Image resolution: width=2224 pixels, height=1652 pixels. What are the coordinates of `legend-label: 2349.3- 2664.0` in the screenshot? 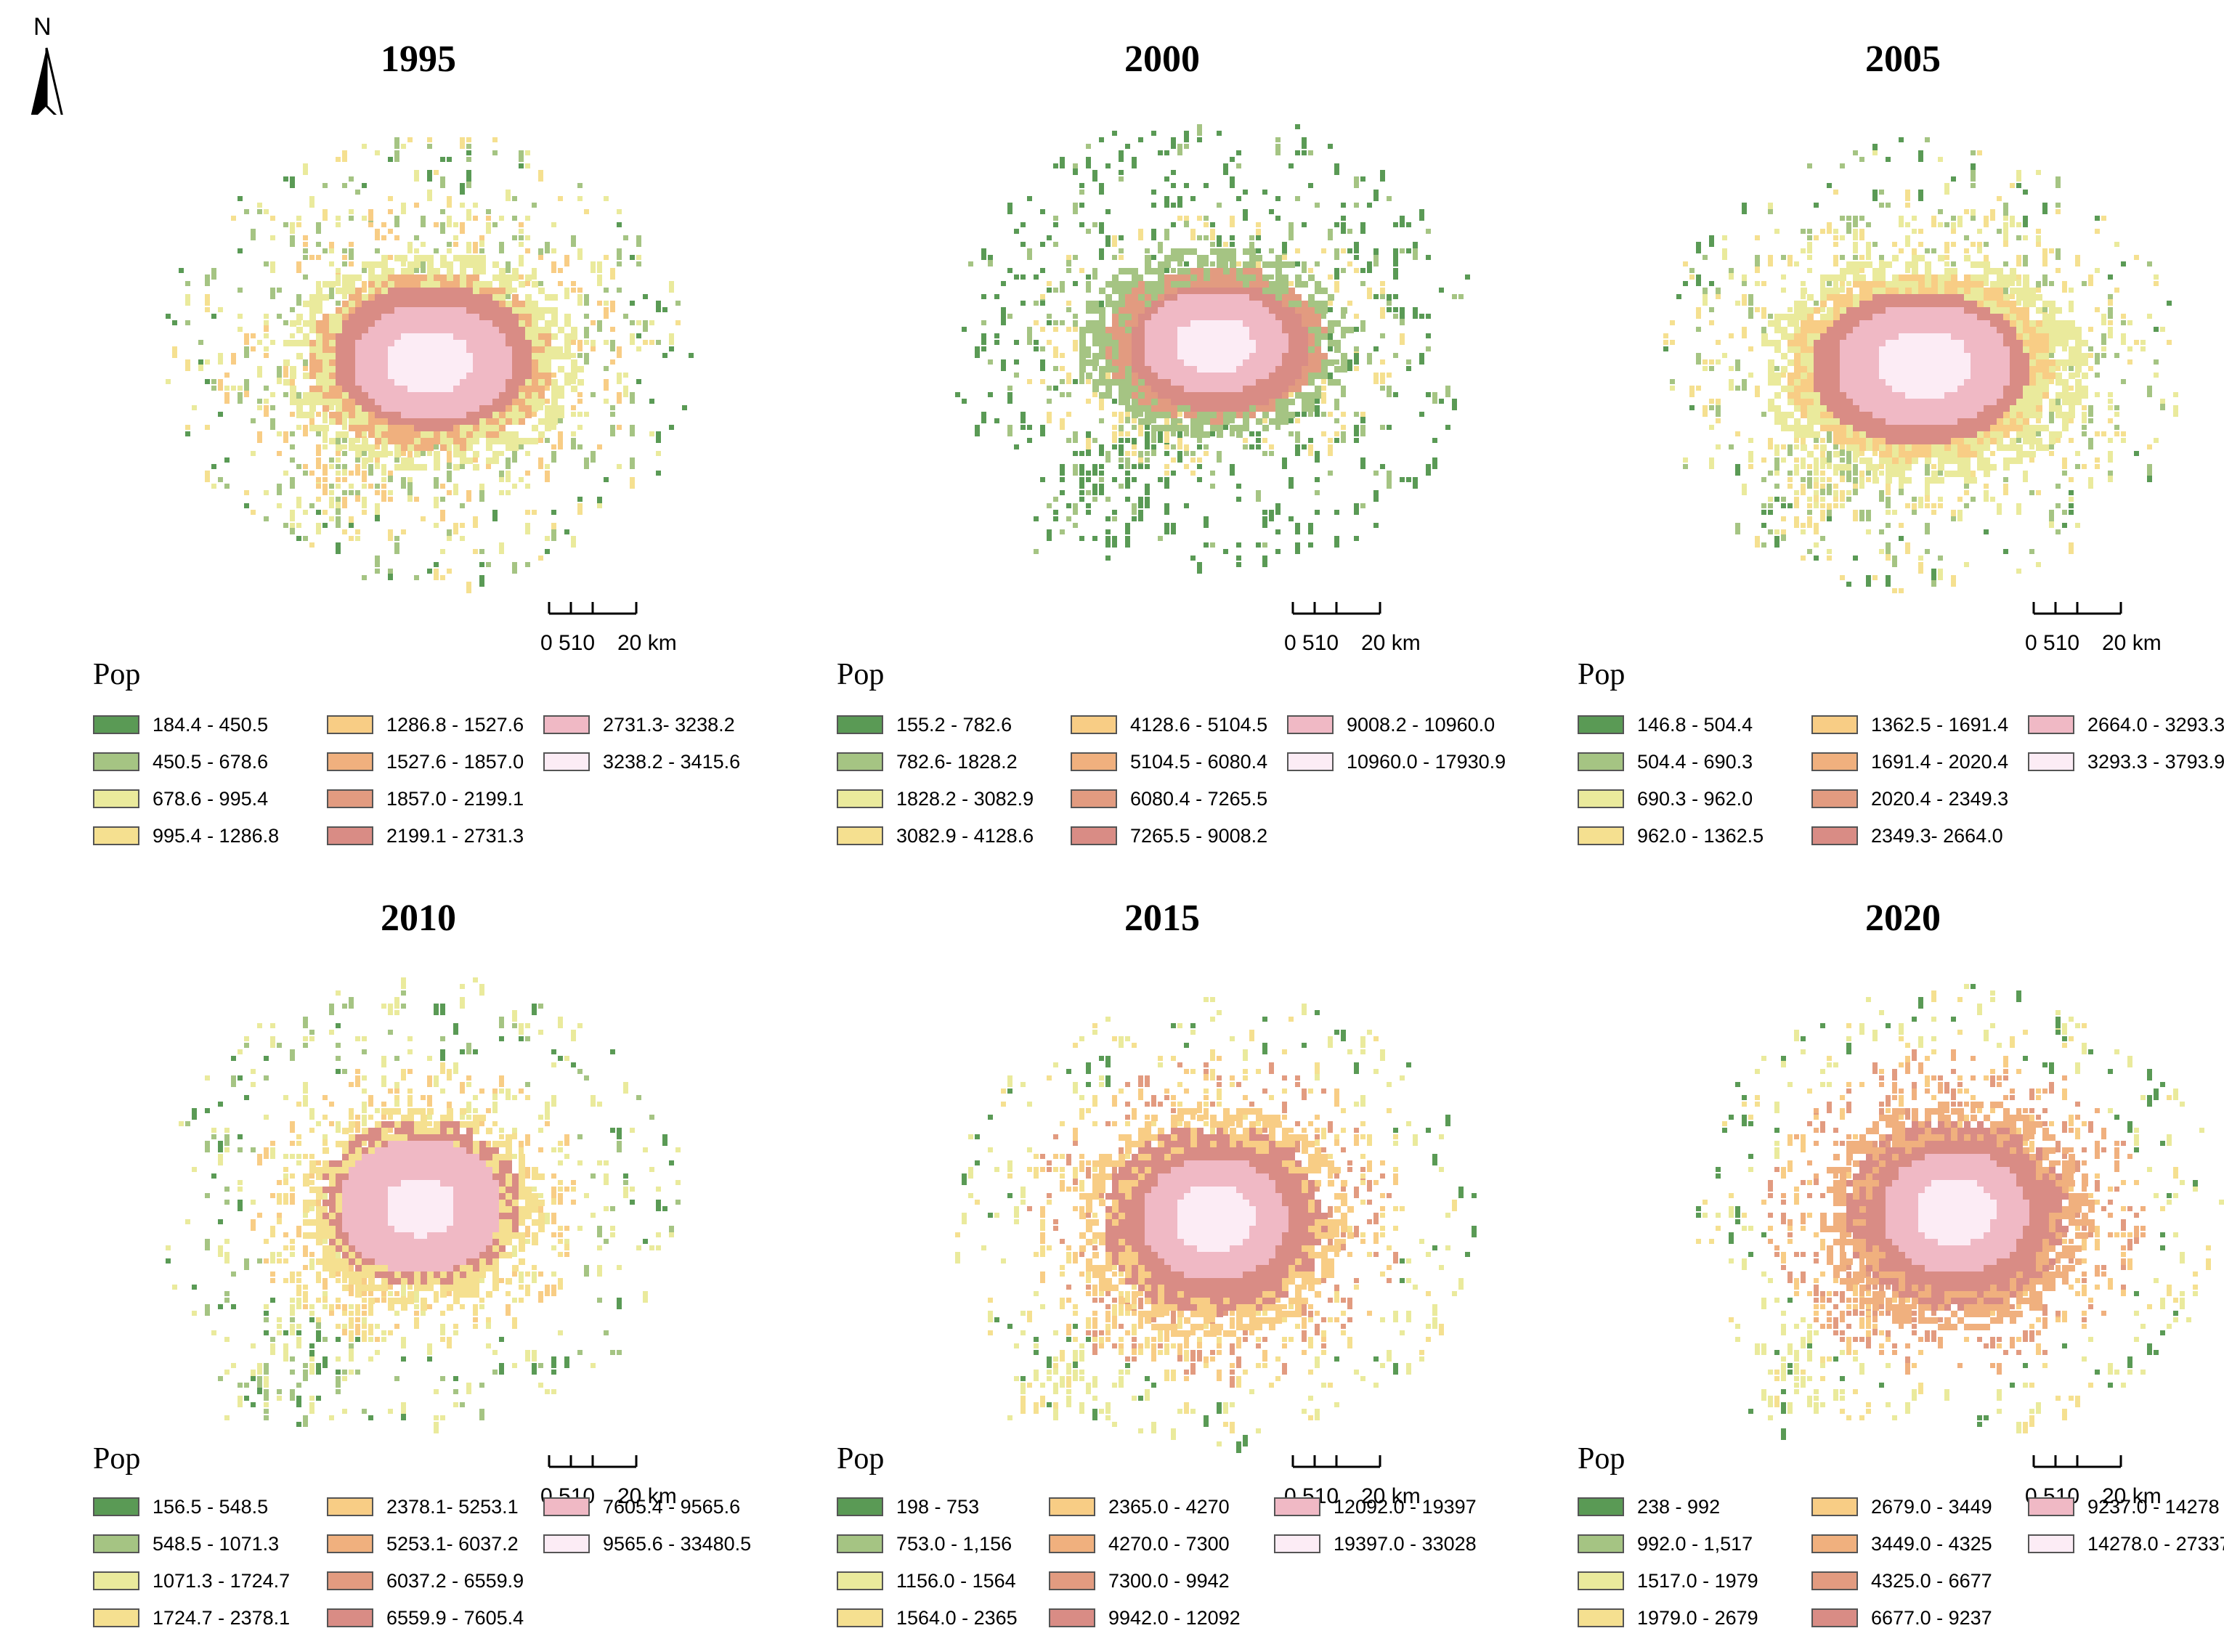 It's located at (1937, 836).